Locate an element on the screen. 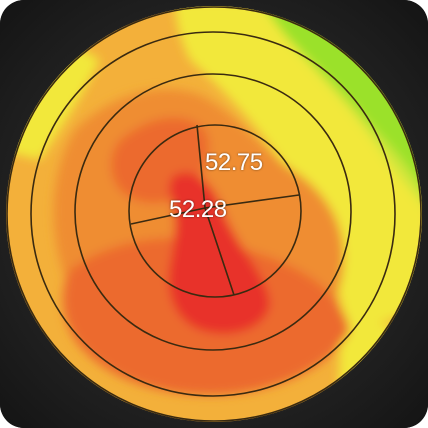  upper-sector-value: 52.75 is located at coordinates (234, 162).